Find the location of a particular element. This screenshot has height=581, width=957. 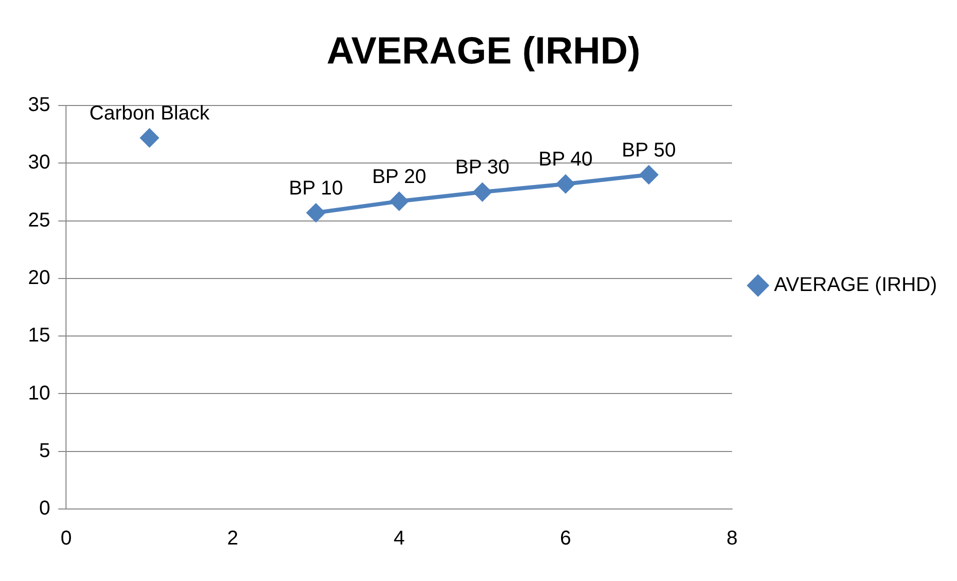

legend-label: AVERAGE (IRHD) is located at coordinates (856, 285).